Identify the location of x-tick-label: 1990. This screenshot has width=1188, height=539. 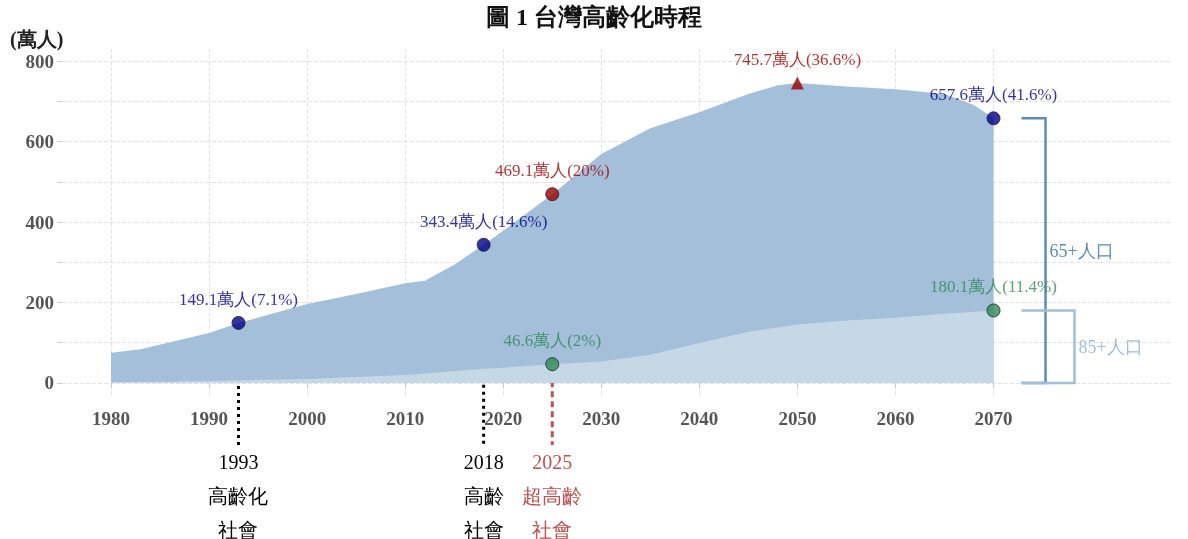
(209, 418).